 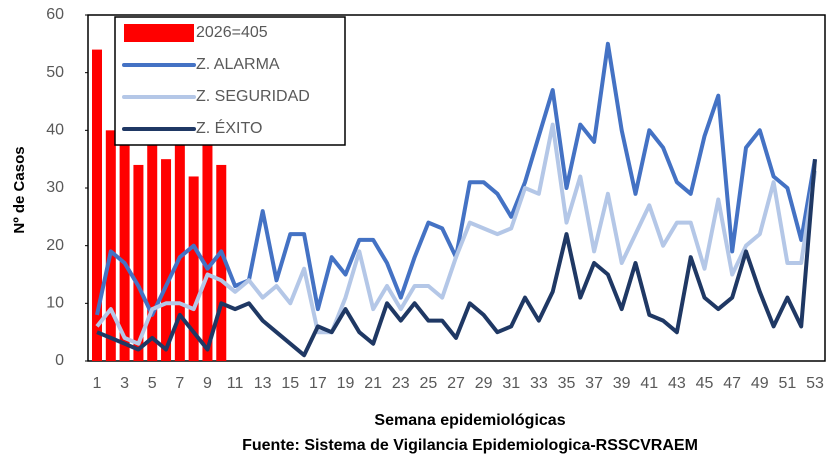 What do you see at coordinates (232, 32) in the screenshot?
I see `legend-label: 2026=405` at bounding box center [232, 32].